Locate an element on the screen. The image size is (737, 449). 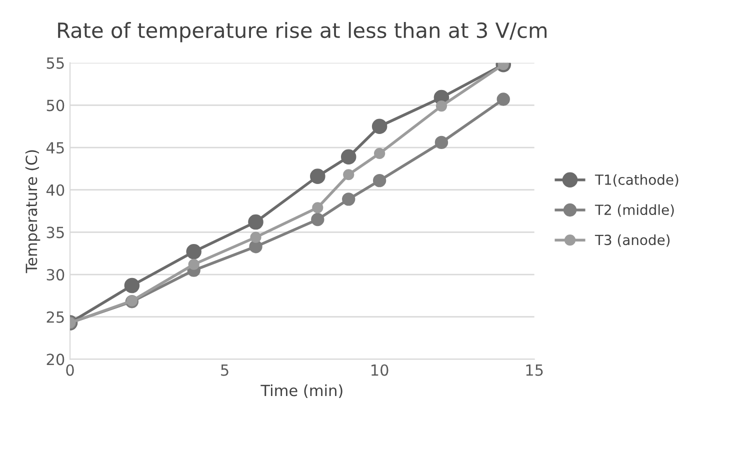
legend-label: T1(cathode) is located at coordinates (636, 180).